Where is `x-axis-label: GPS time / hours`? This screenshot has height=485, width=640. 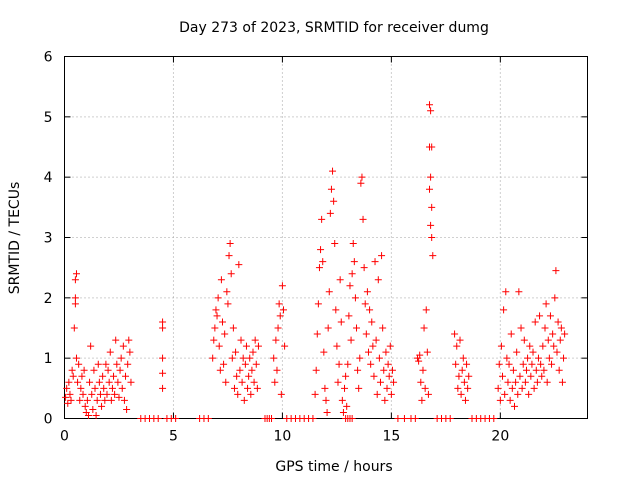
x-axis-label: GPS time / hours is located at coordinates (333, 467).